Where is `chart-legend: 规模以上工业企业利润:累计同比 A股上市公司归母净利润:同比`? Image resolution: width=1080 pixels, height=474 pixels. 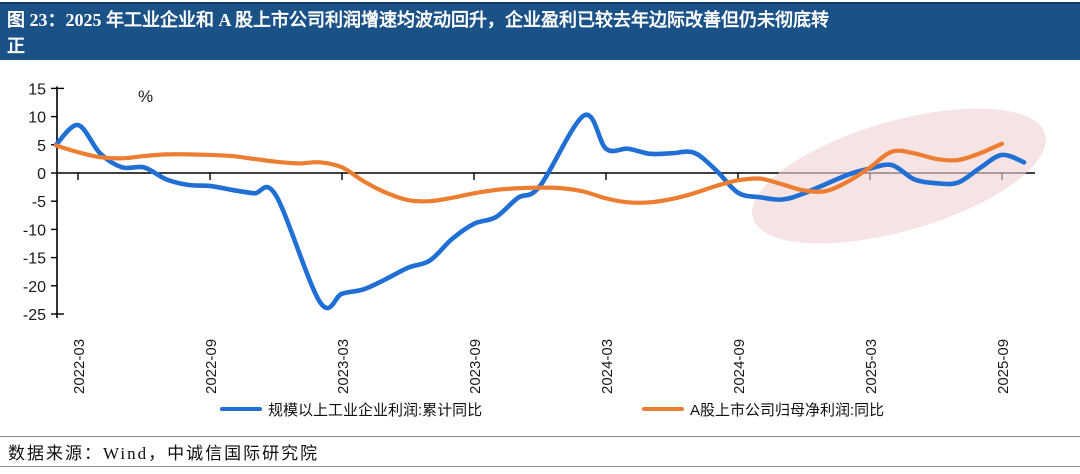
chart-legend: 规模以上工业企业利润:累计同比 A股上市公司归母净利润:同比 is located at coordinates (540, 409).